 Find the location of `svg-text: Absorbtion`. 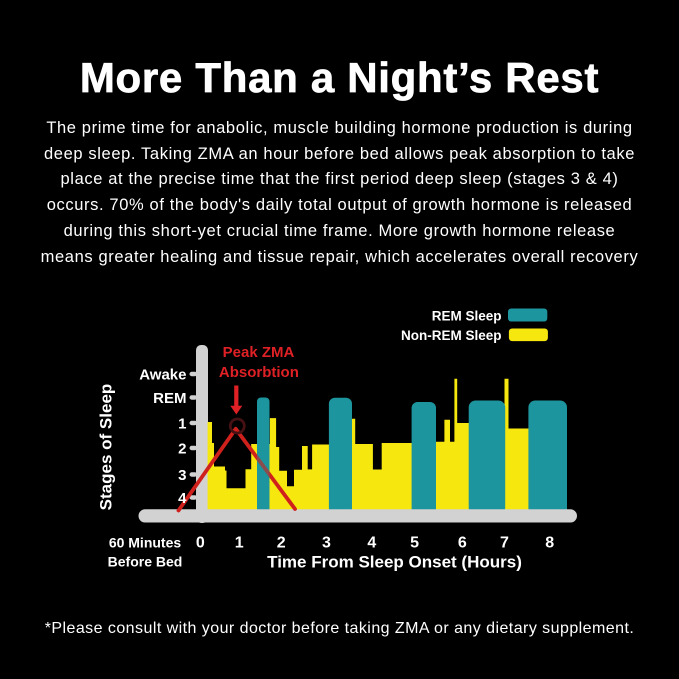

svg-text: Absorbtion is located at coordinates (259, 372).